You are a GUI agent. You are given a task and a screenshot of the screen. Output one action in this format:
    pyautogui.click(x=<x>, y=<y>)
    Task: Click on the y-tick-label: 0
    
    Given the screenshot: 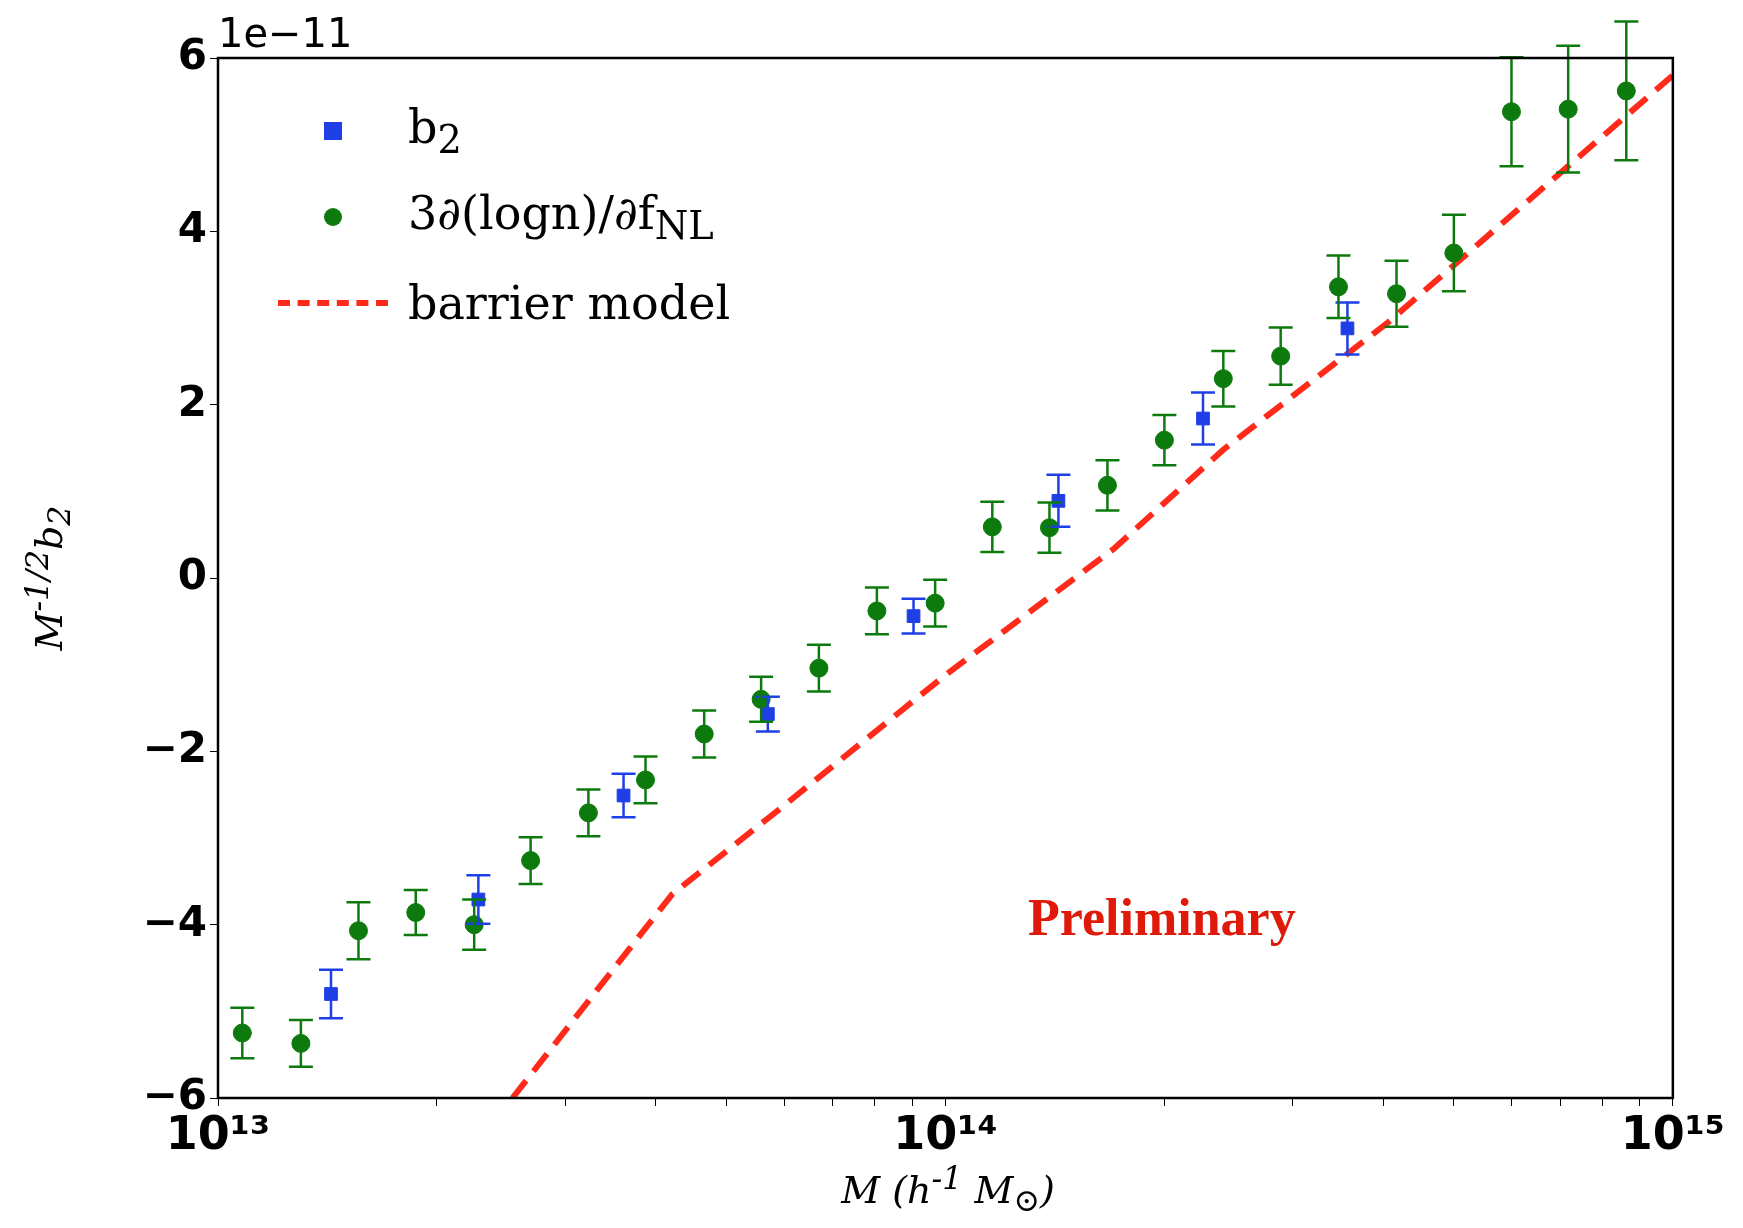 What is the action you would take?
    pyautogui.click(x=192, y=574)
    